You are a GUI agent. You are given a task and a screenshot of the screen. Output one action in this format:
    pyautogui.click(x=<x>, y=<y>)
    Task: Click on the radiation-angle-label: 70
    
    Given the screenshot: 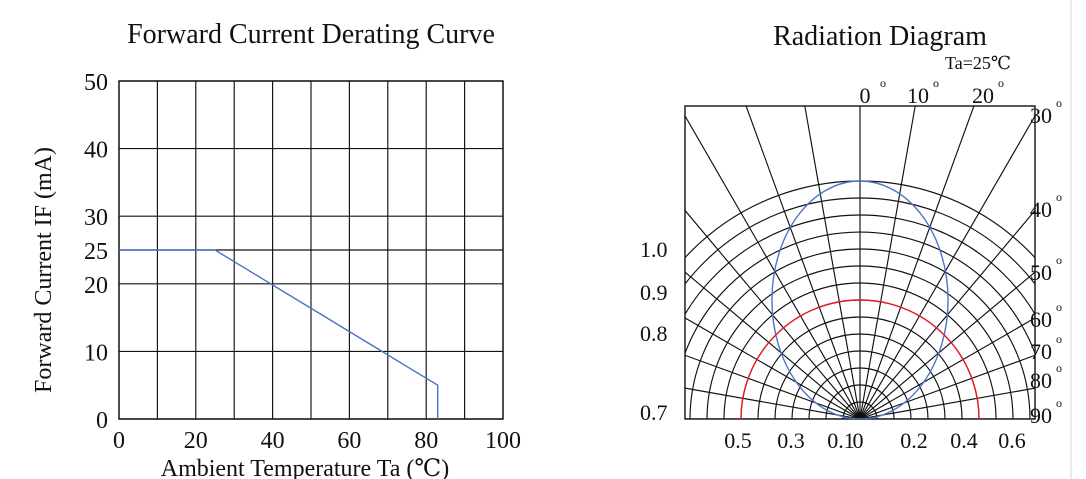 What is the action you would take?
    pyautogui.click(x=1041, y=351)
    